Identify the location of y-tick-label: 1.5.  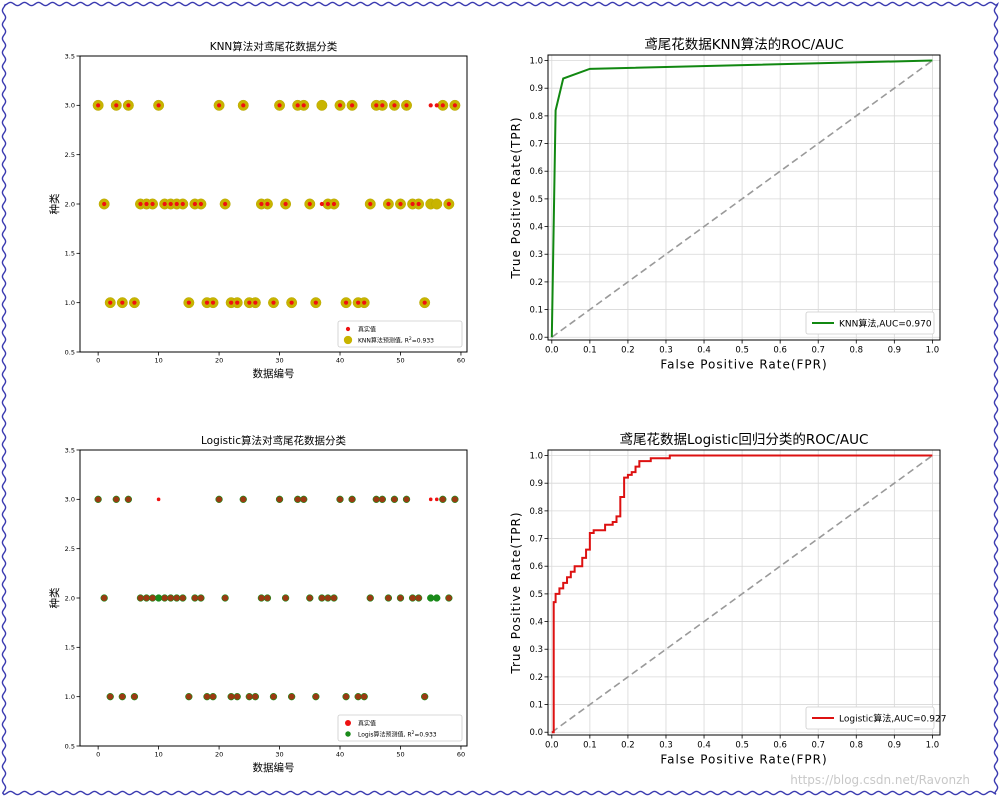
(70, 648).